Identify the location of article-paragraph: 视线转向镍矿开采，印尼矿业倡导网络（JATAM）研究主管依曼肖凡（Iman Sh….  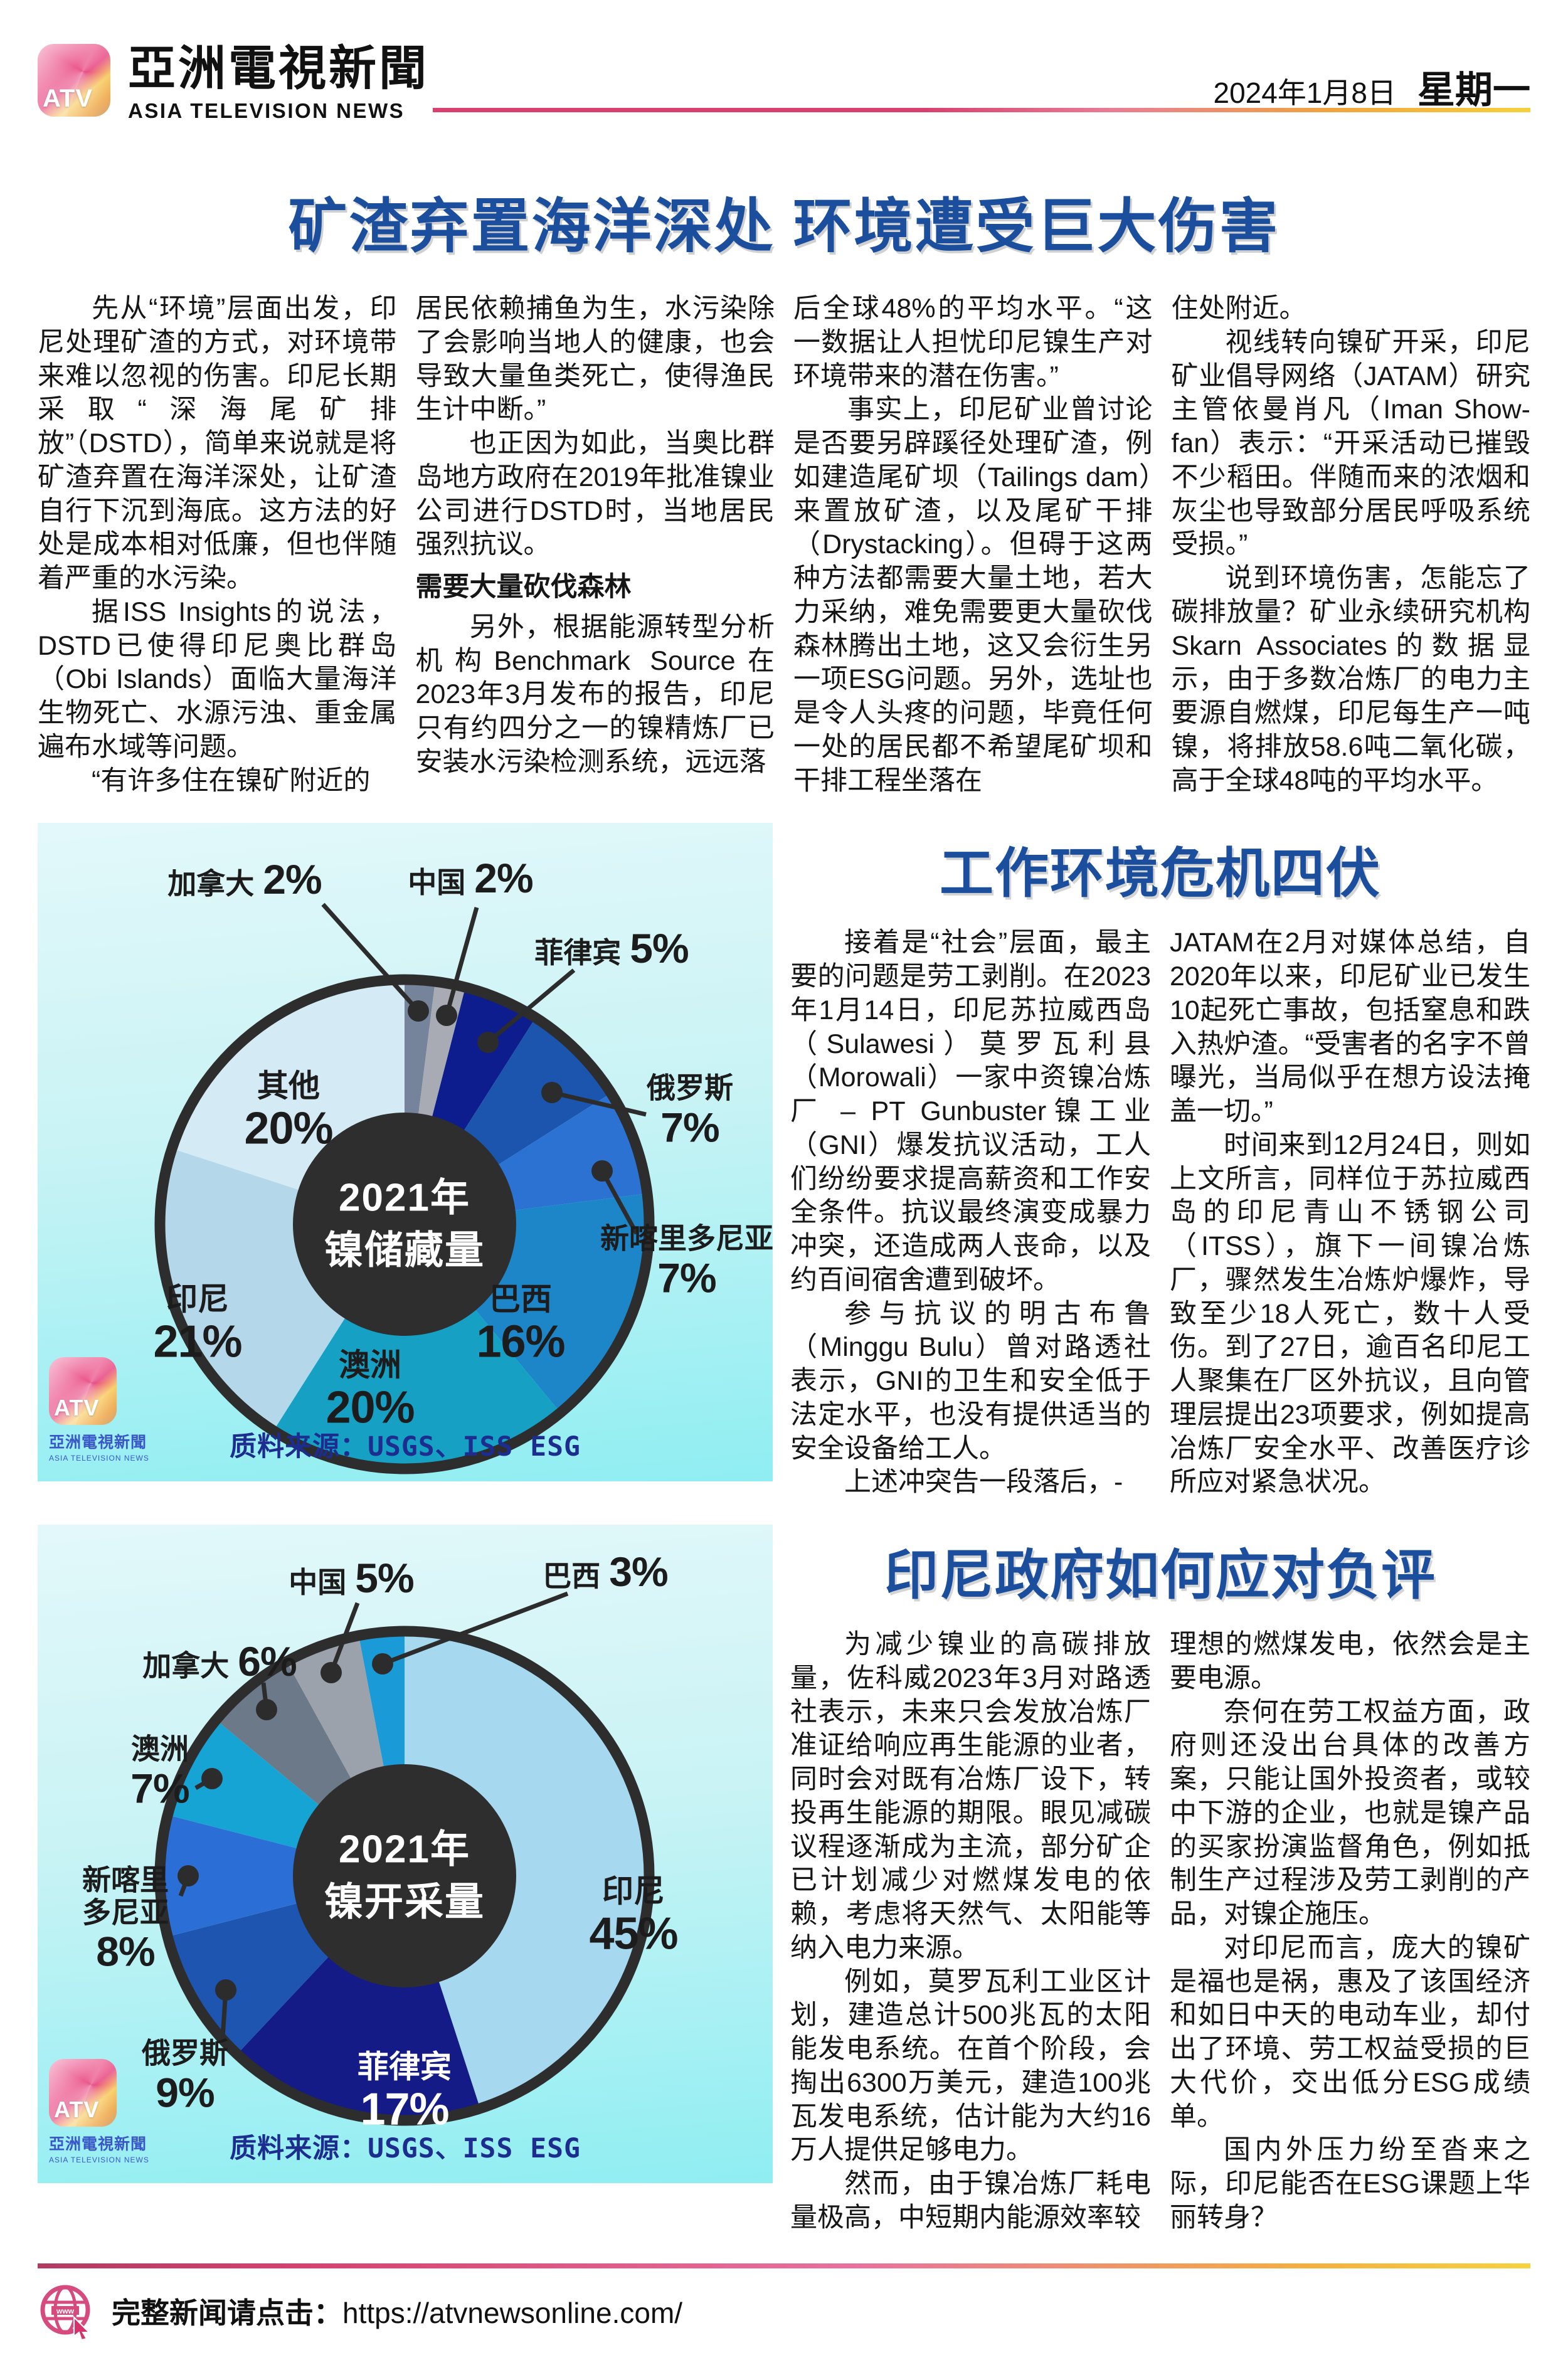
(1351, 443).